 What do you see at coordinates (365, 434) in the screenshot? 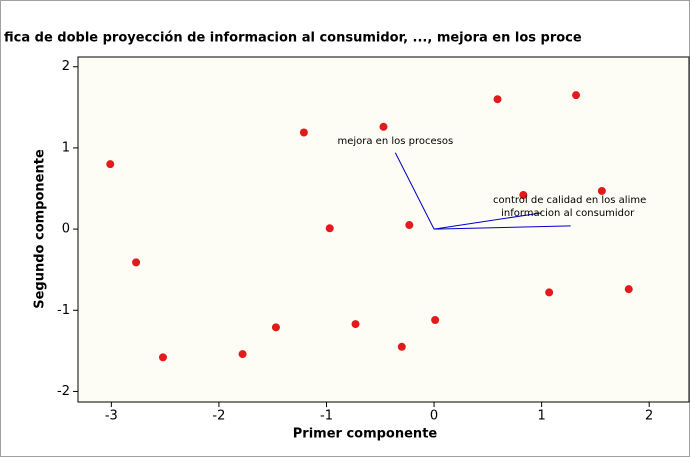
I see `x-axis-label: Primer componente` at bounding box center [365, 434].